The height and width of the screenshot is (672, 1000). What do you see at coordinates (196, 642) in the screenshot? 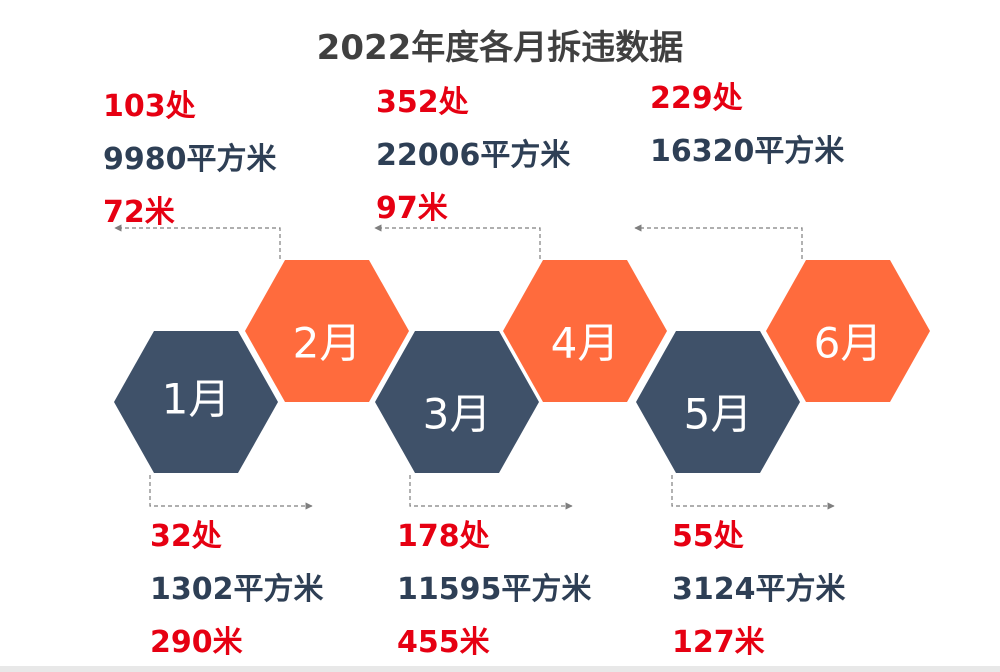
I see `stat-length: 290米` at bounding box center [196, 642].